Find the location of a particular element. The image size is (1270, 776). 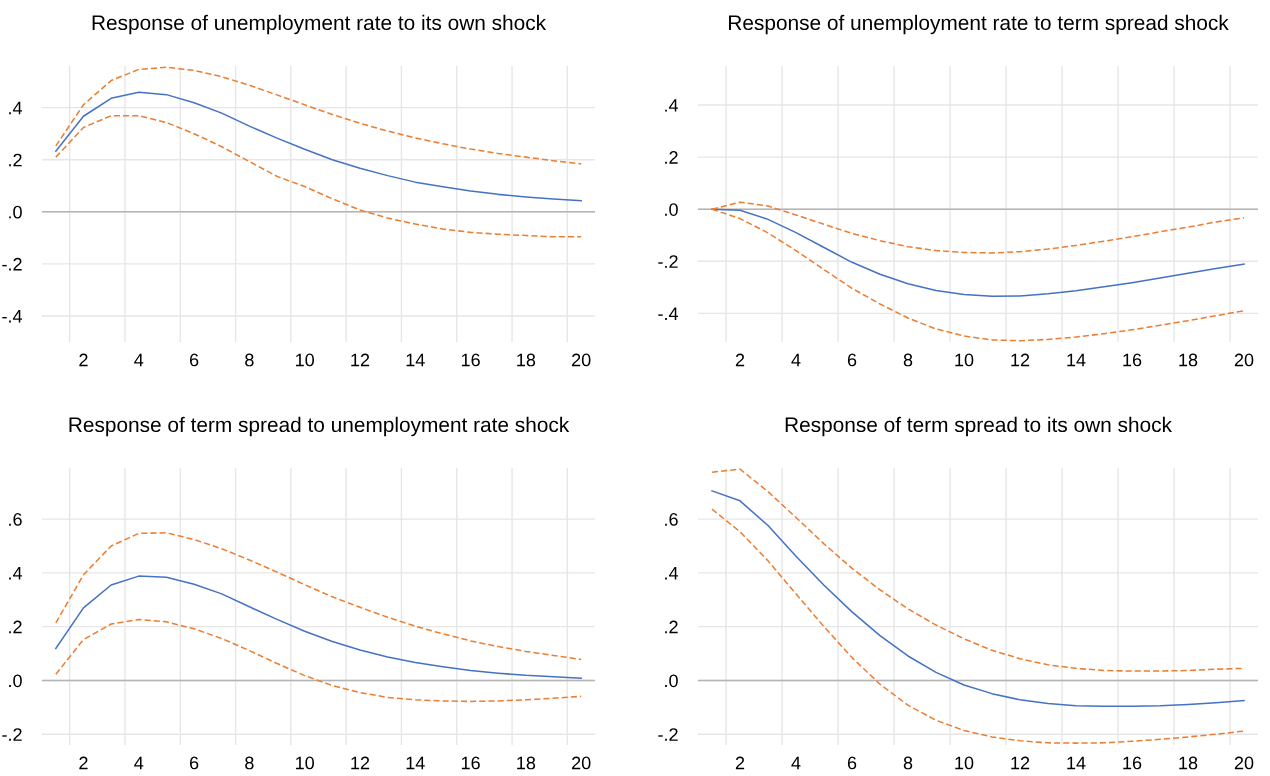

chart-title: Response of term spread to its own shock is located at coordinates (978, 426).